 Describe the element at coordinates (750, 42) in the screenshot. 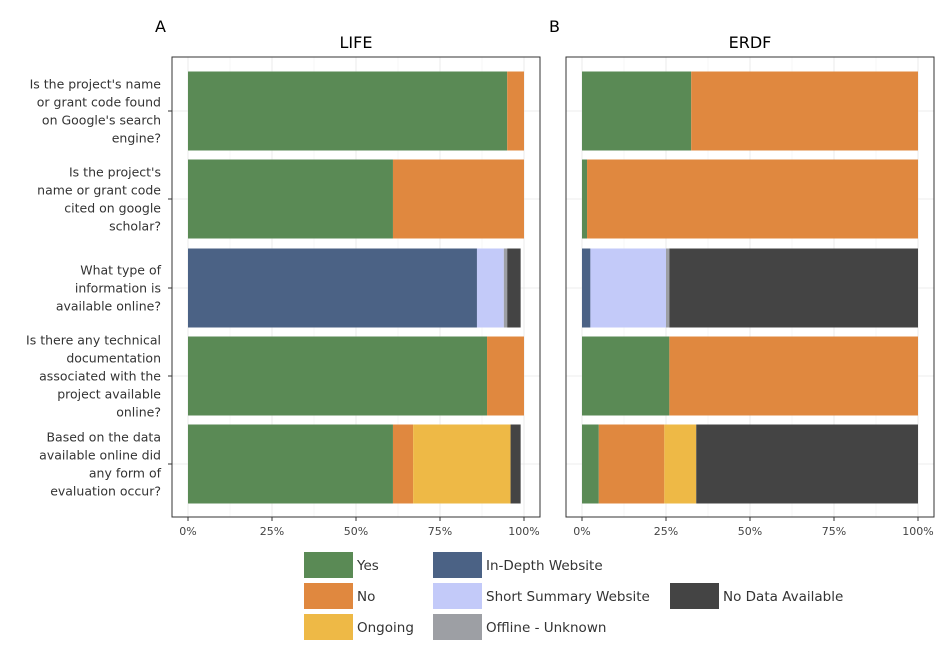

I see `panel-title: ERDF` at that location.